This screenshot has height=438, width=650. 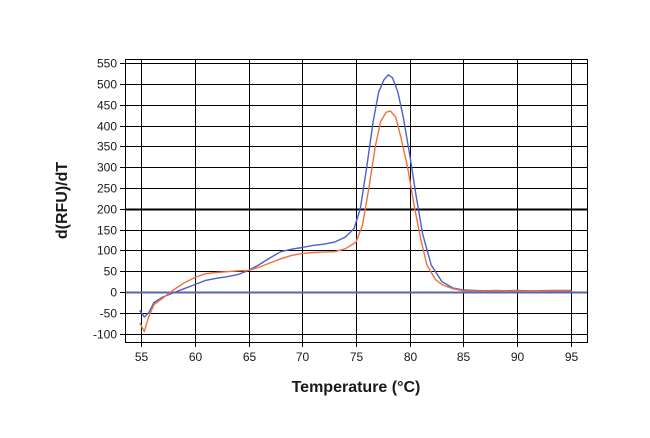 I want to click on x-tick-label: 95, so click(x=572, y=357).